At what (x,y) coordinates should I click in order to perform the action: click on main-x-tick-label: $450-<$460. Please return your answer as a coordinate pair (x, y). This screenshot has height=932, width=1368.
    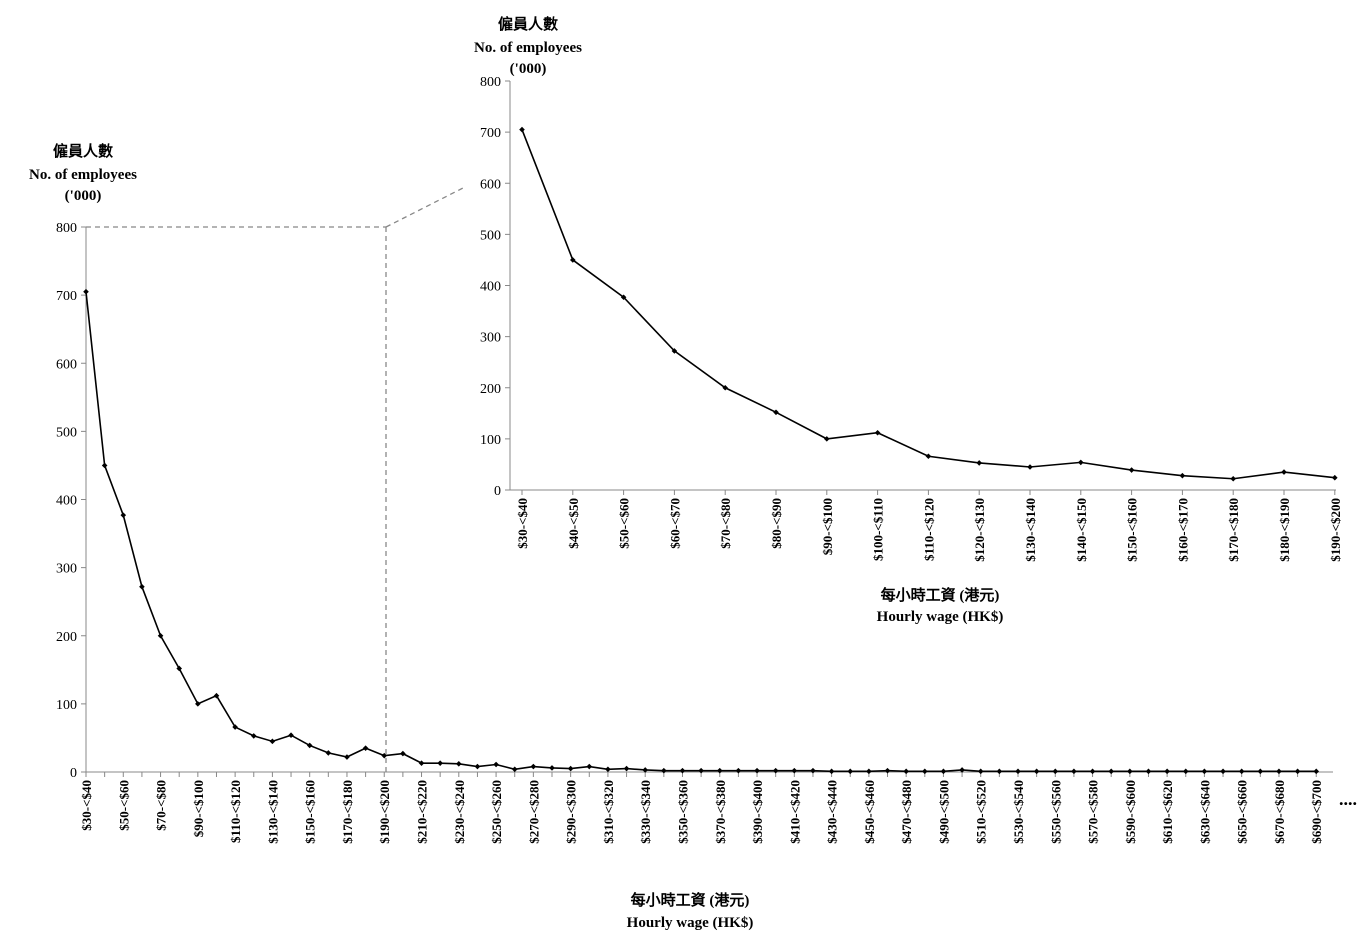
    Looking at the image, I should click on (869, 812).